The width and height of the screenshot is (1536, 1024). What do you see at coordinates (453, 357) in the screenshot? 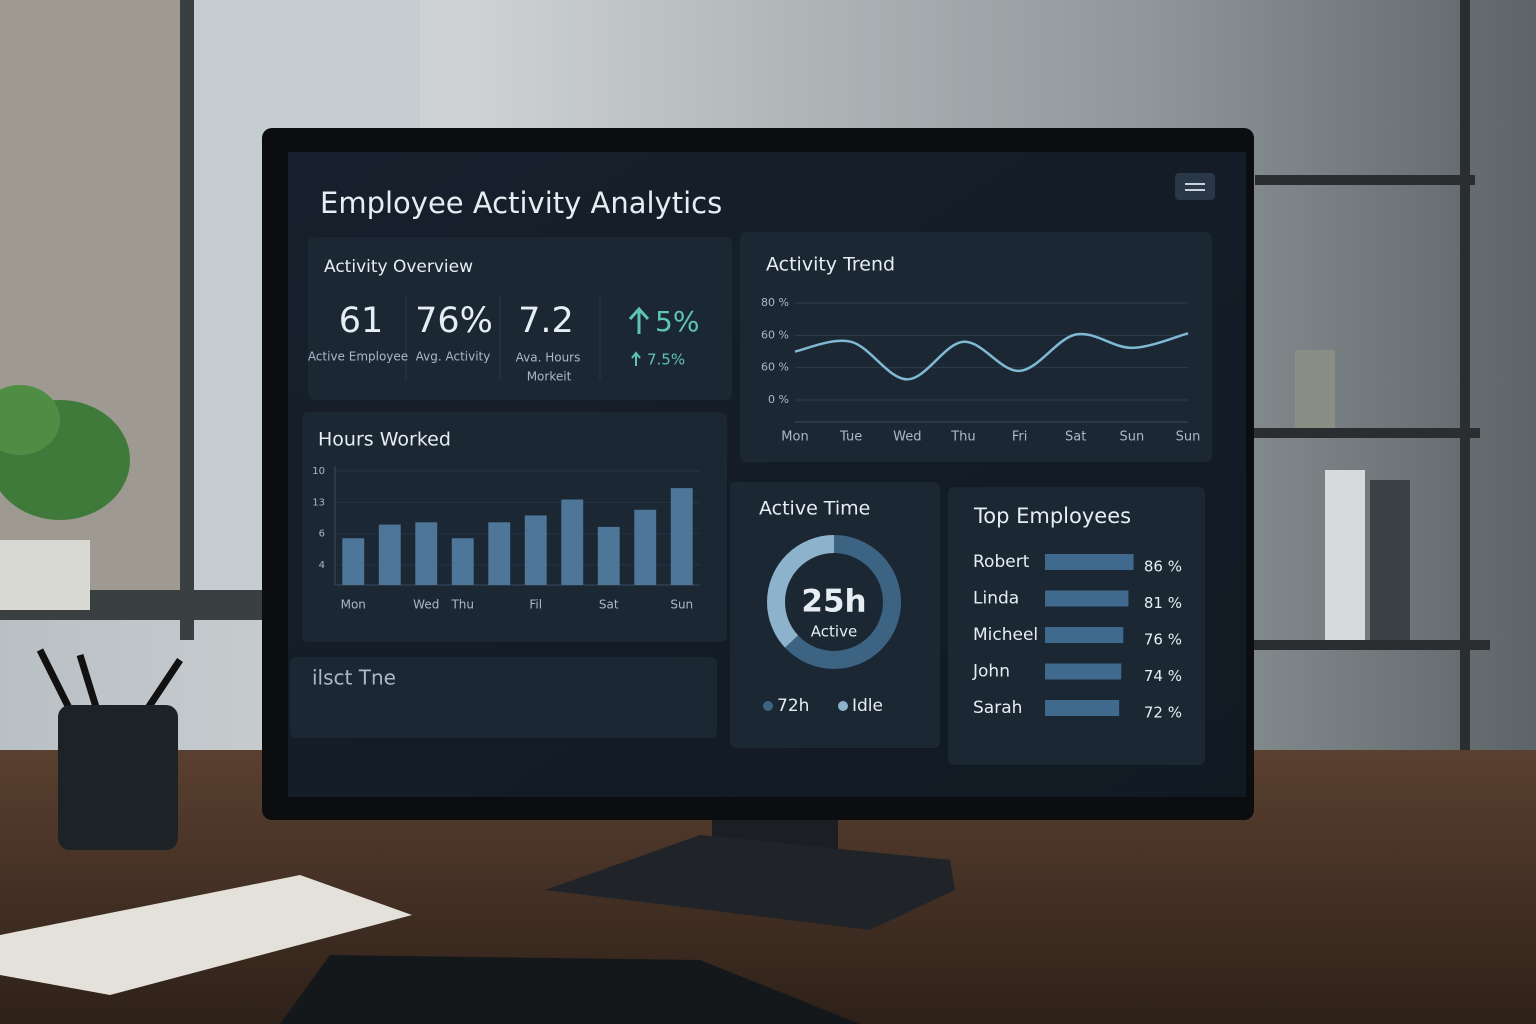
I see `stat-label: Avg. Activity` at bounding box center [453, 357].